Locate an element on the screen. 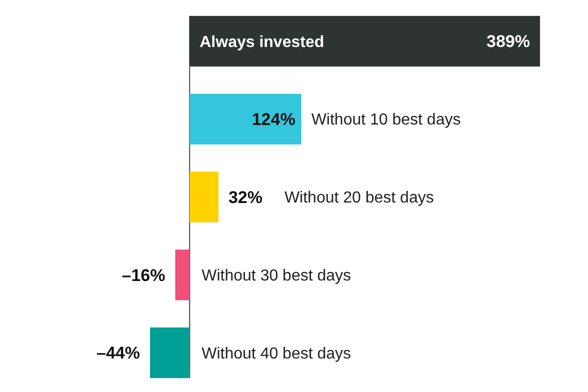  y-tick-label: Without 20 best days is located at coordinates (359, 198).